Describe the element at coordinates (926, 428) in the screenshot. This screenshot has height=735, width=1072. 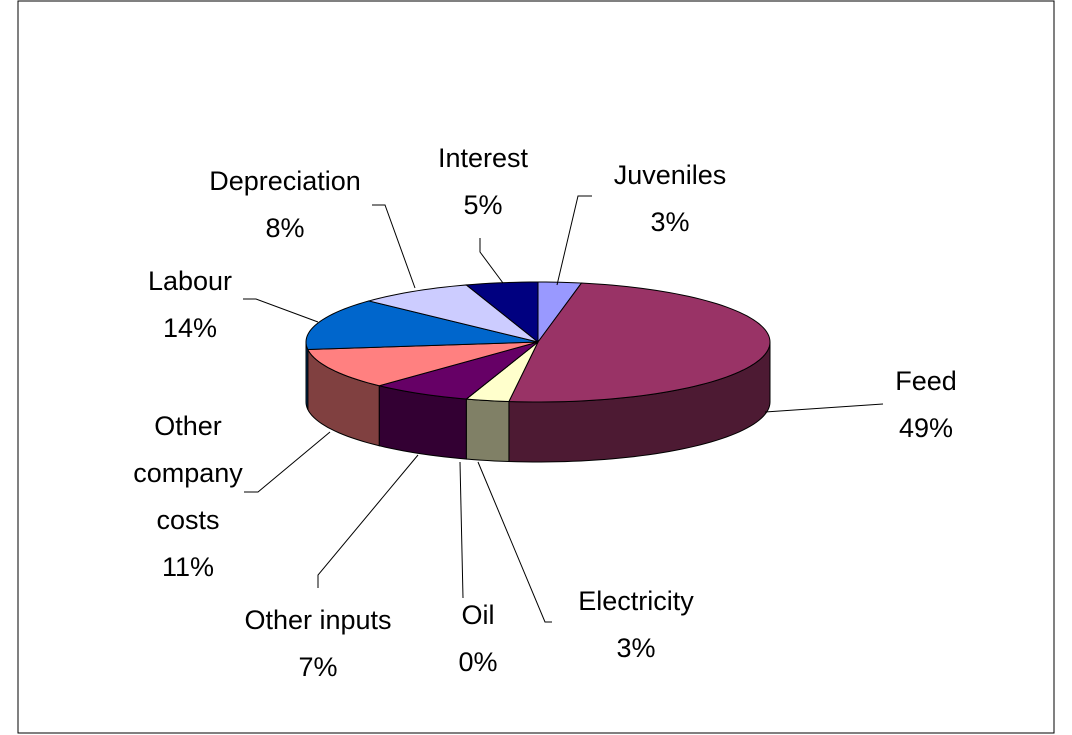
I see `label-value: 49%` at that location.